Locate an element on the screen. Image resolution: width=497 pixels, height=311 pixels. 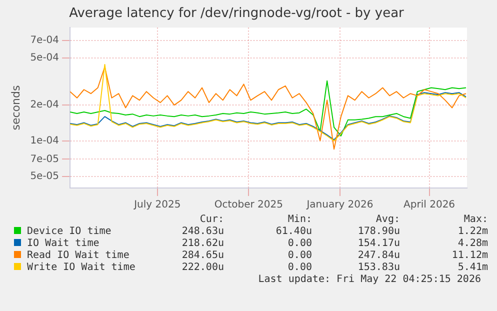
legend-label: Read IO Wait time is located at coordinates (78, 256).